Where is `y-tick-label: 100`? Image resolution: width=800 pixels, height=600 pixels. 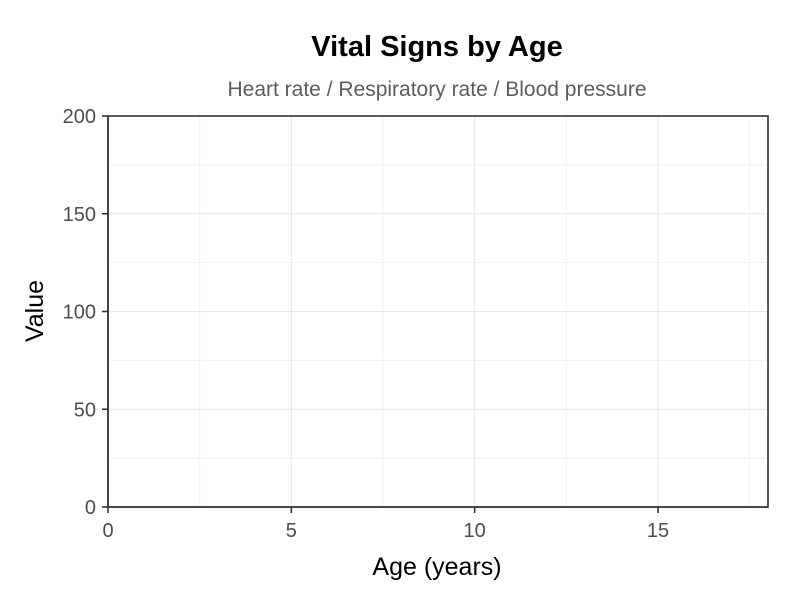
y-tick-label: 100 is located at coordinates (79, 313).